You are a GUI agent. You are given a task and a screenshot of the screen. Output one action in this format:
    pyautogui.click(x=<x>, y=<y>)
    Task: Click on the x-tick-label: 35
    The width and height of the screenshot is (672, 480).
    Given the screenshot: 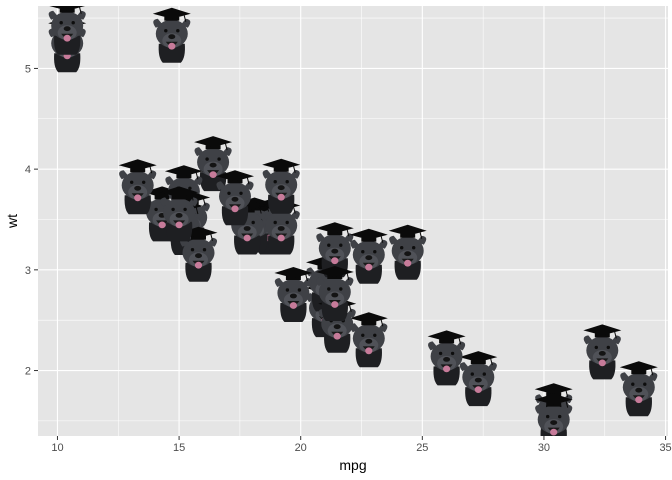 What is the action you would take?
    pyautogui.click(x=665, y=448)
    